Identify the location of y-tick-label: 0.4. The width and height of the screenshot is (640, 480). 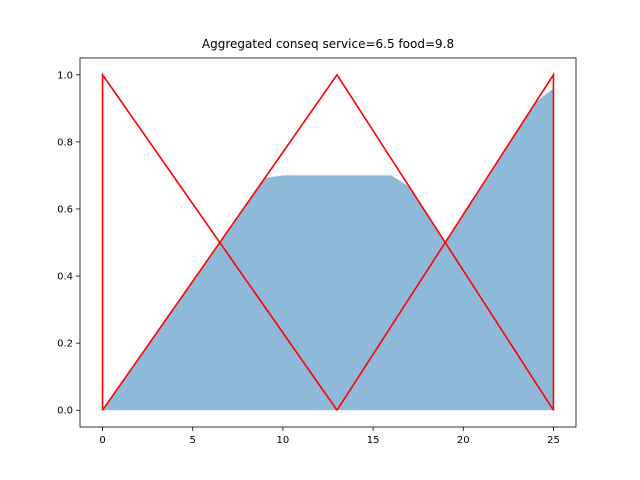
(65, 277).